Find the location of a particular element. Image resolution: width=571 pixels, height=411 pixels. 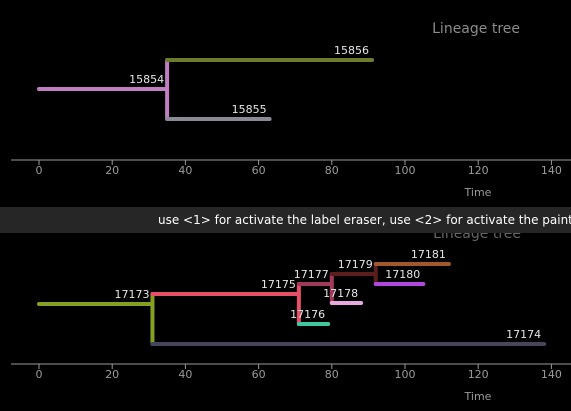

track-label-17181: 17181 is located at coordinates (428, 254).